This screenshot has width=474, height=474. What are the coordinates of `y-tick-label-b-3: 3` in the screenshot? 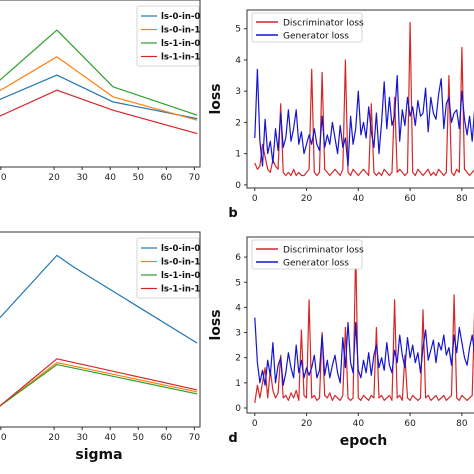 It's located at (238, 92).